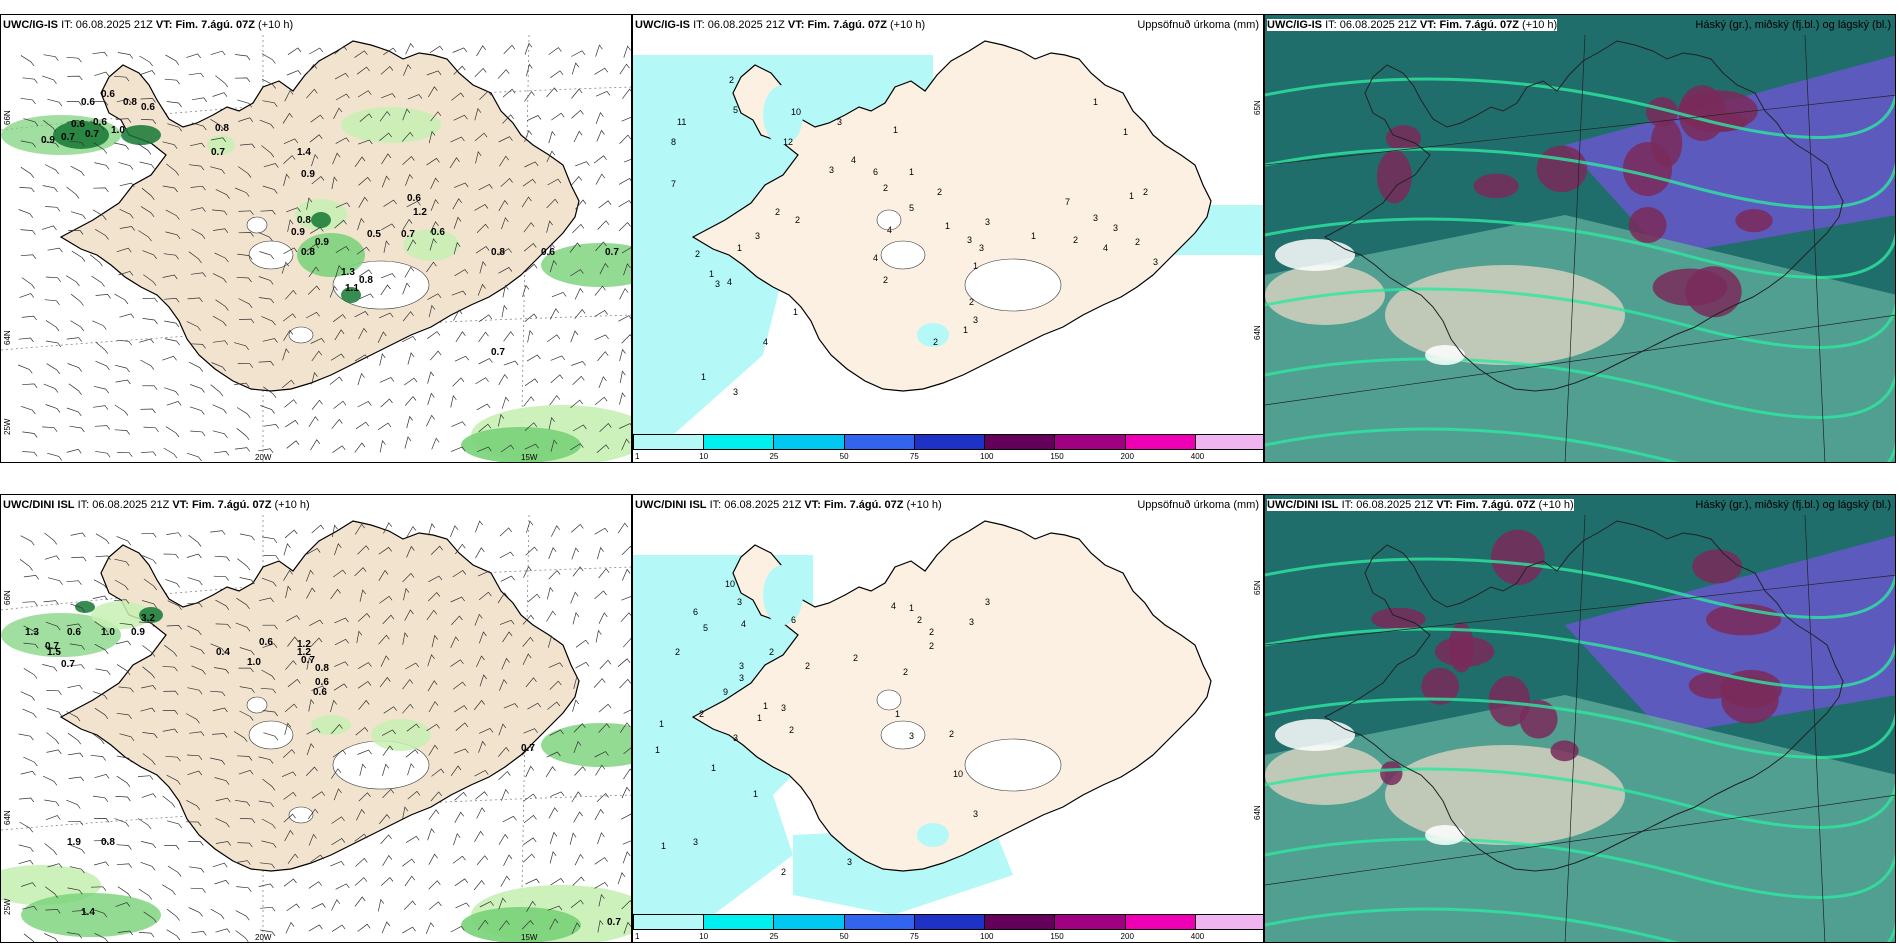 The width and height of the screenshot is (1900, 950). What do you see at coordinates (948, 448) in the screenshot?
I see `precip-colorbar: 1 10 25 50 75 100 150 200 400` at bounding box center [948, 448].